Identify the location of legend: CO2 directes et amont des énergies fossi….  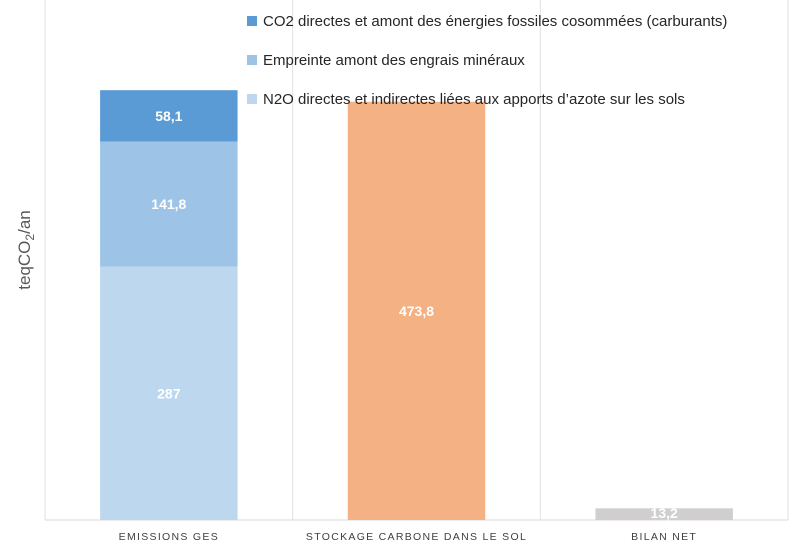
(487, 60).